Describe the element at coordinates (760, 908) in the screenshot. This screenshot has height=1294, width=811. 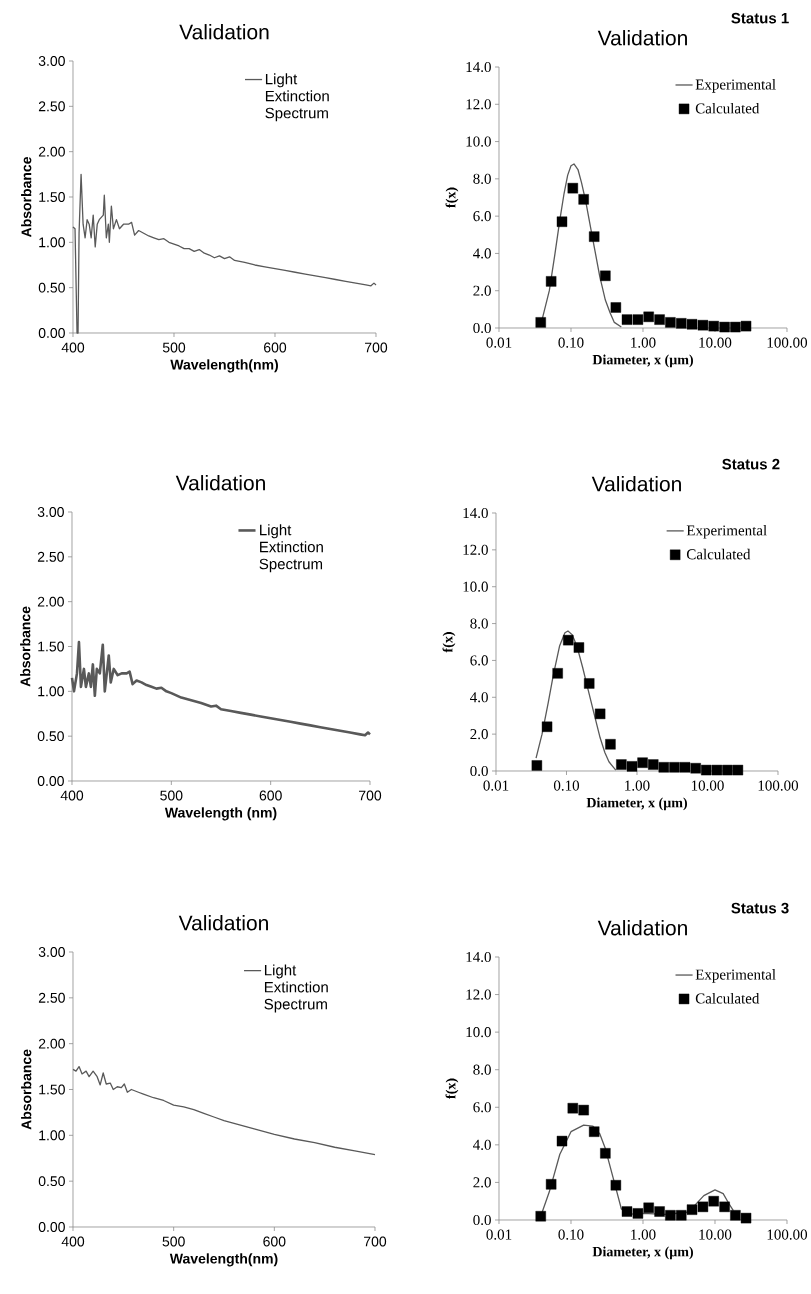
I see `text: Status 3` at that location.